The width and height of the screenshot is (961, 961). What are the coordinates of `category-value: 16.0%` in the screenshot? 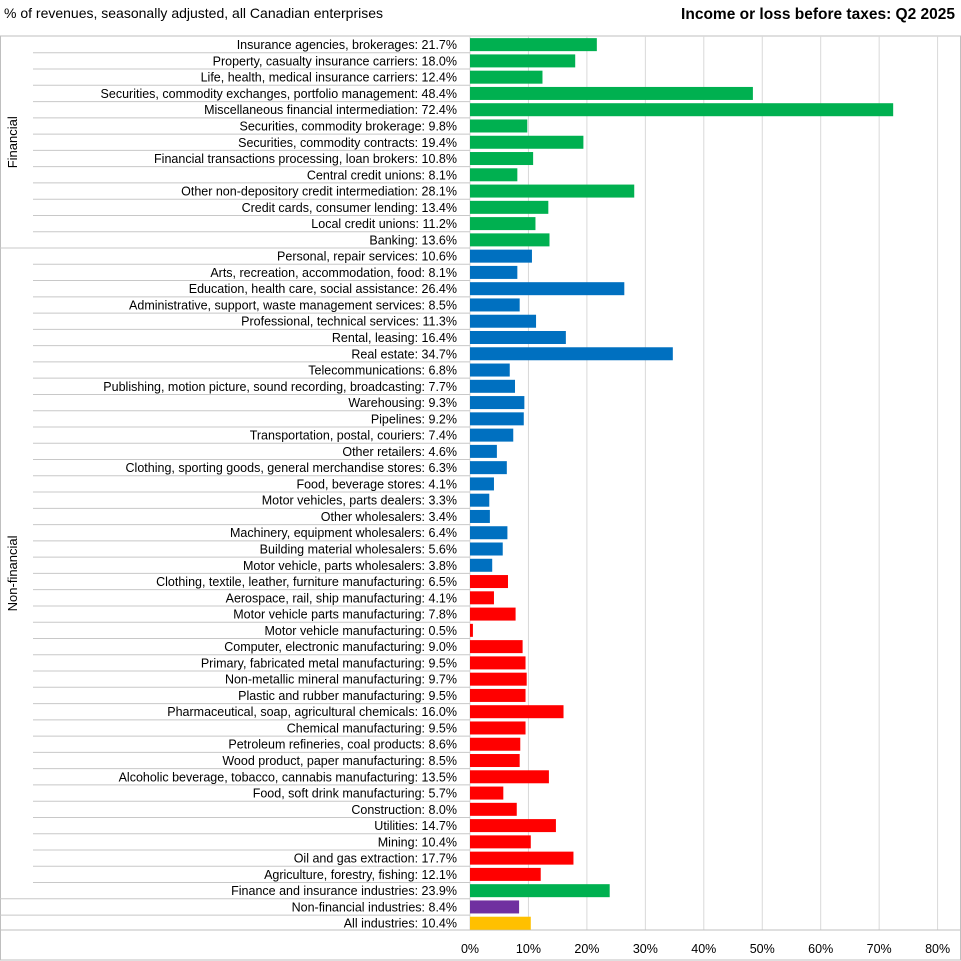 It's located at (439, 712).